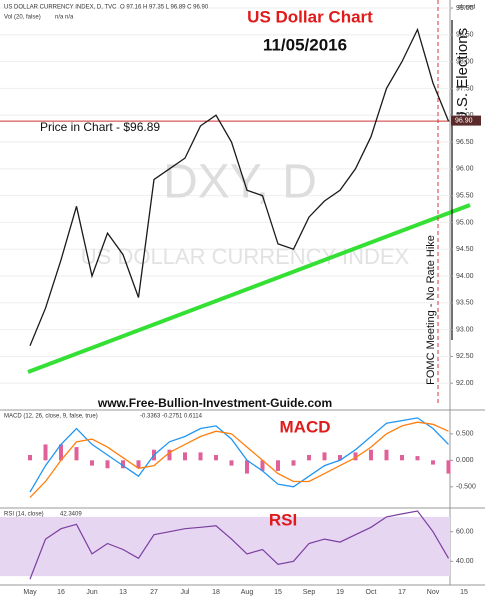  Describe the element at coordinates (465, 460) in the screenshot. I see `y-tick-label: 0.000` at that location.